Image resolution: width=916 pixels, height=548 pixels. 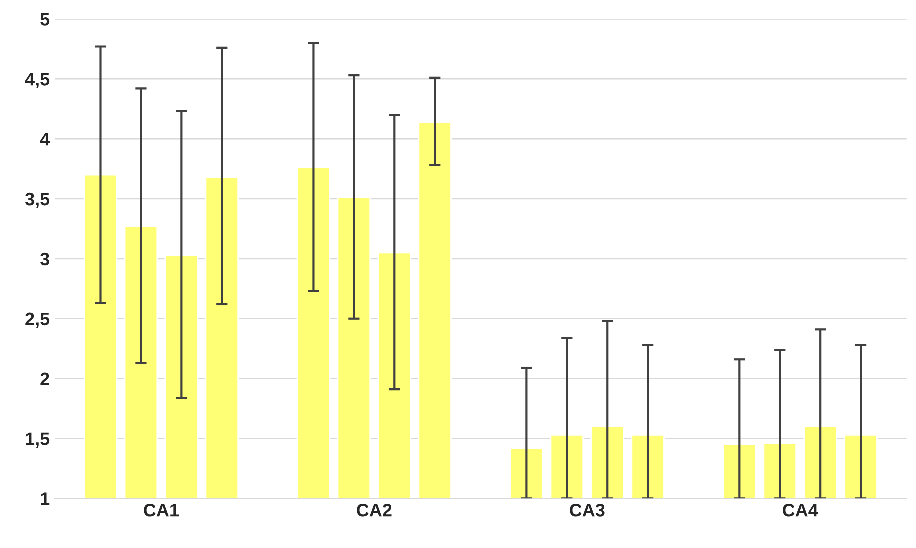 What do you see at coordinates (38, 320) in the screenshot?
I see `y-tick-label: 2,5` at bounding box center [38, 320].